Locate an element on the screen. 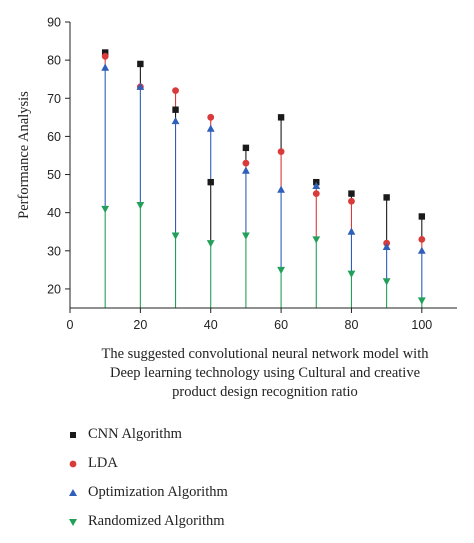 The height and width of the screenshot is (543, 474). y-tick-label: 90 is located at coordinates (54, 23).